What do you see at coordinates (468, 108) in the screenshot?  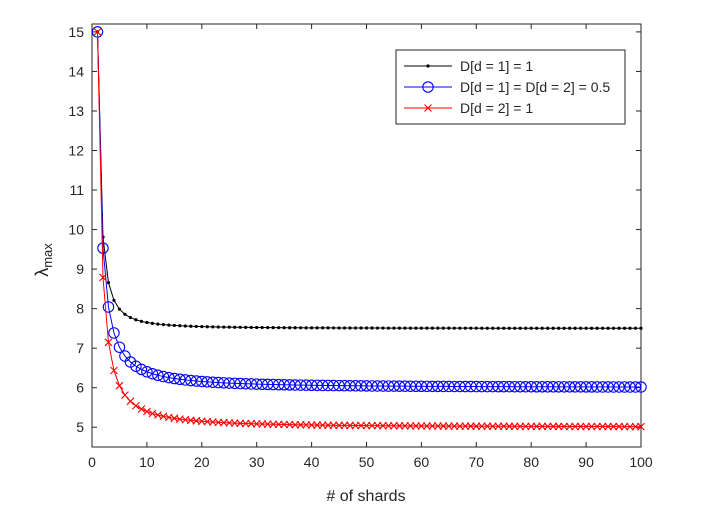 I see `legend-entry: D[d = 2] = 1` at bounding box center [468, 108].